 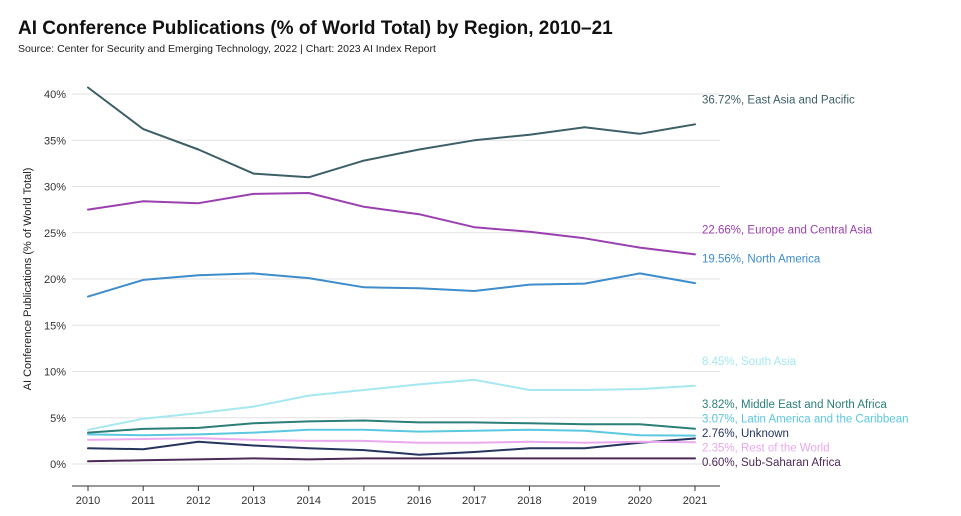 What do you see at coordinates (640, 501) in the screenshot?
I see `x-tick-label: 2020` at bounding box center [640, 501].